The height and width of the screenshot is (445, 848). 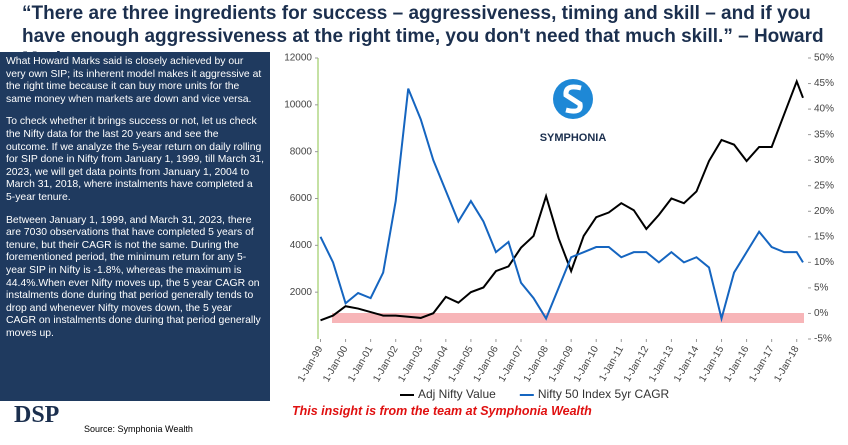 I want to click on y2-tick-label: 40%, so click(x=824, y=109).